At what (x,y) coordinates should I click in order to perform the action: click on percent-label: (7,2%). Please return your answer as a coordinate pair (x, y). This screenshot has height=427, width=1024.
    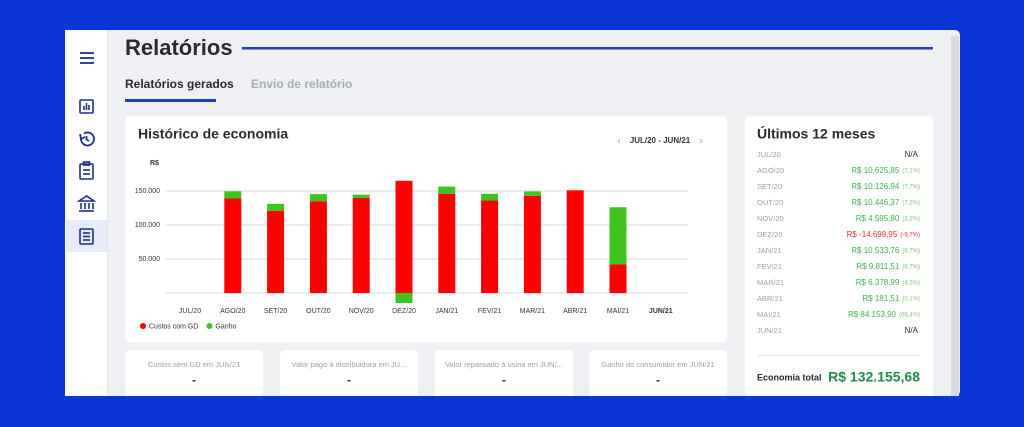
    Looking at the image, I should click on (911, 204).